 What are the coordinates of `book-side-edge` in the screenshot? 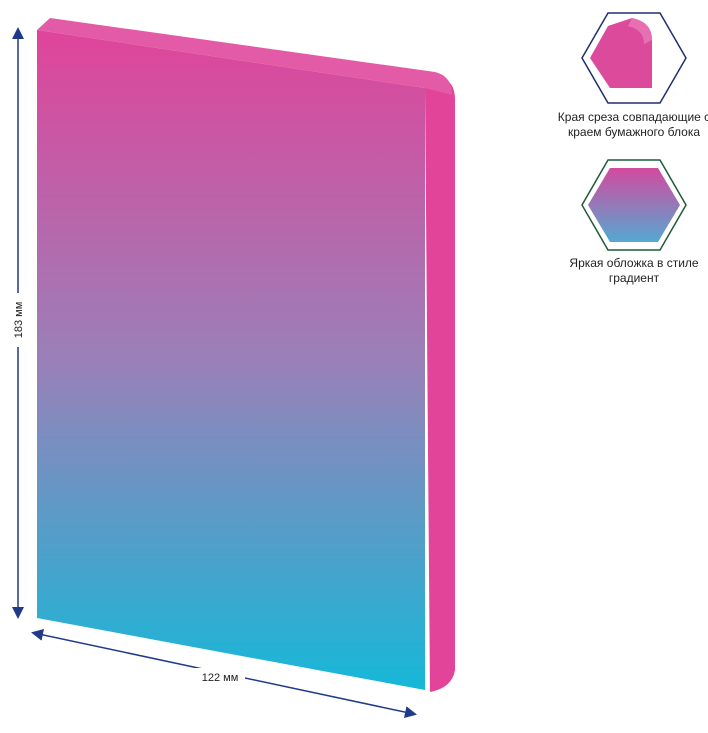 It's located at (440, 385).